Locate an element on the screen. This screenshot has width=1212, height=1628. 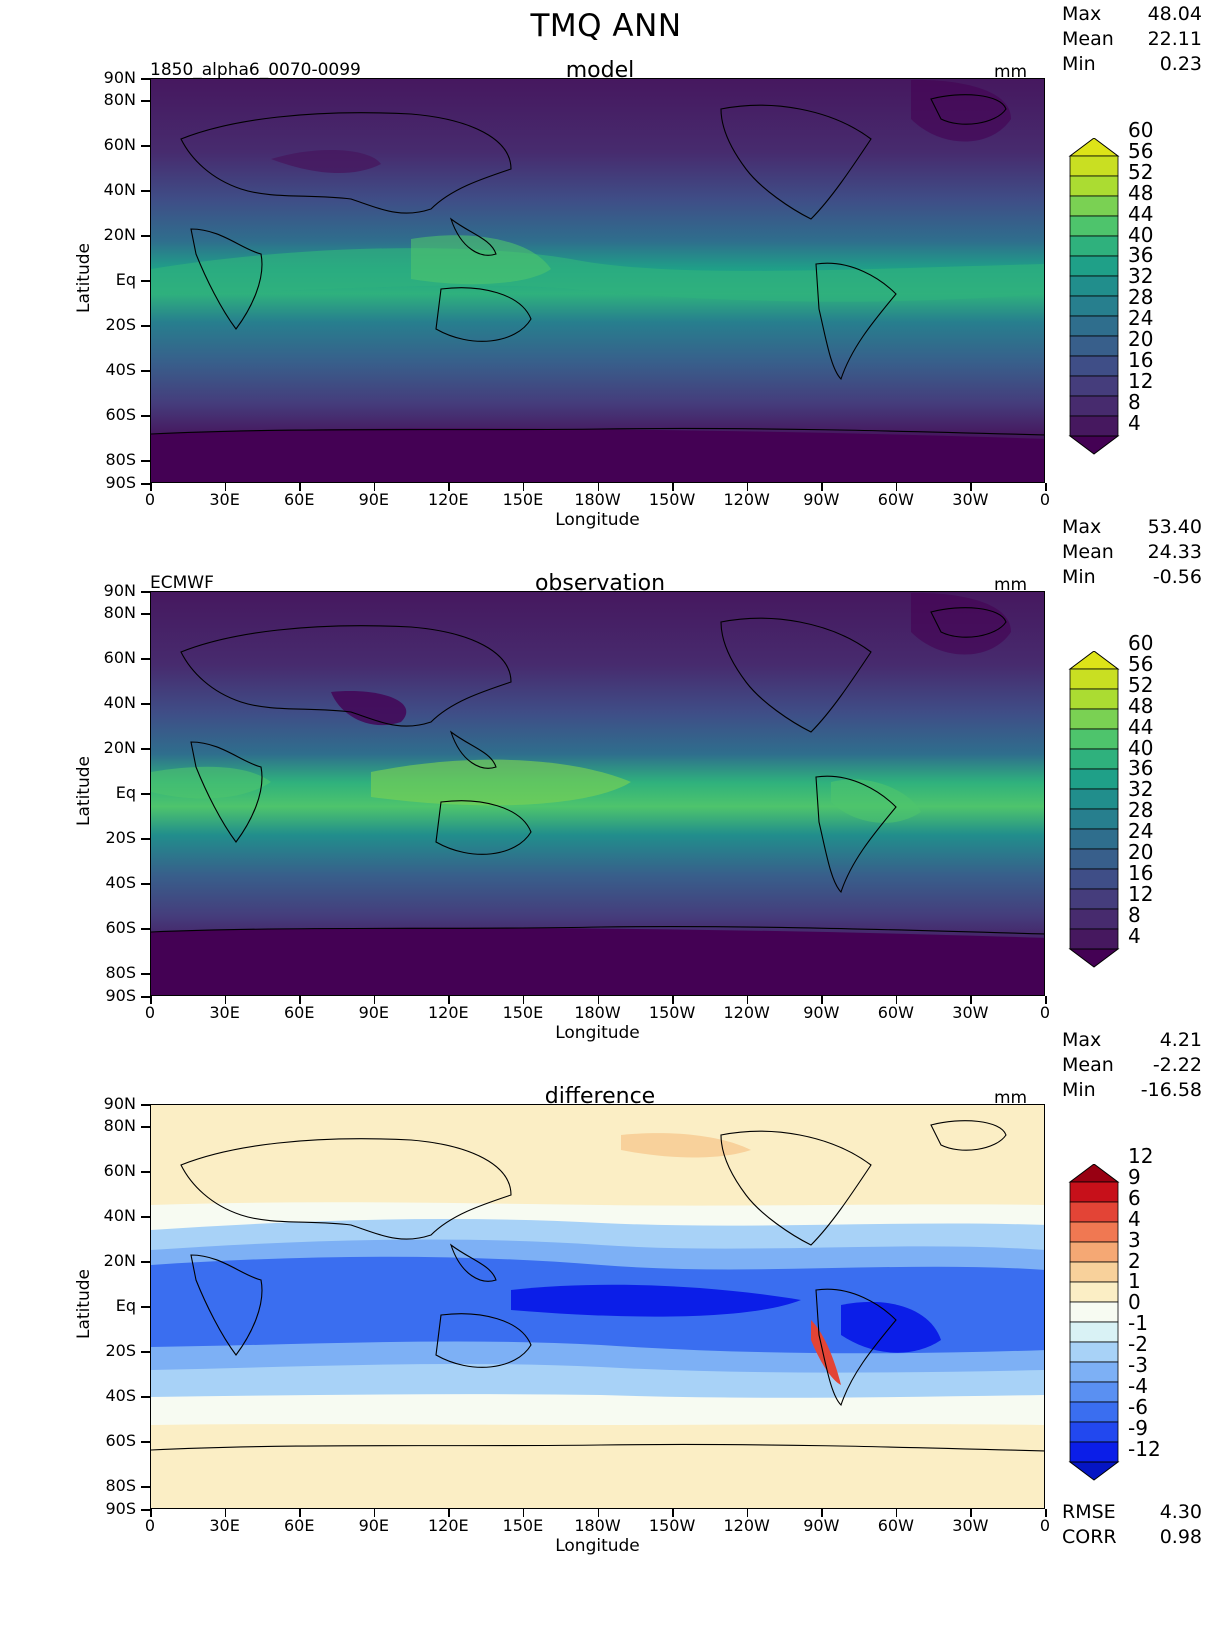
rmse-label: RMSE is located at coordinates (1089, 1512).